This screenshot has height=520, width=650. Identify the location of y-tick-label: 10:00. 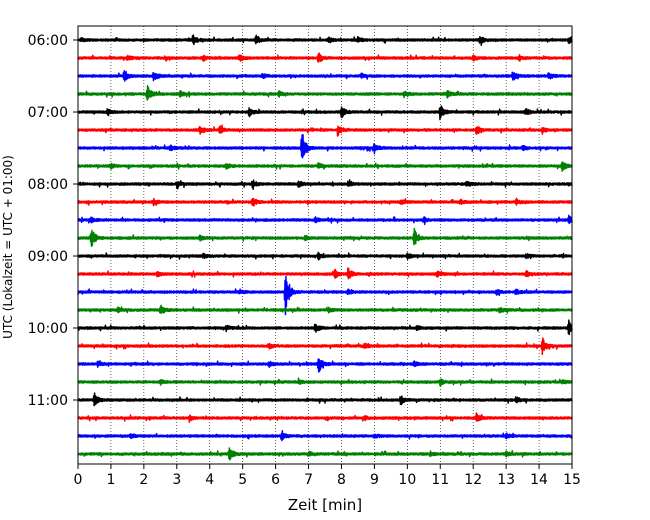
(48, 329).